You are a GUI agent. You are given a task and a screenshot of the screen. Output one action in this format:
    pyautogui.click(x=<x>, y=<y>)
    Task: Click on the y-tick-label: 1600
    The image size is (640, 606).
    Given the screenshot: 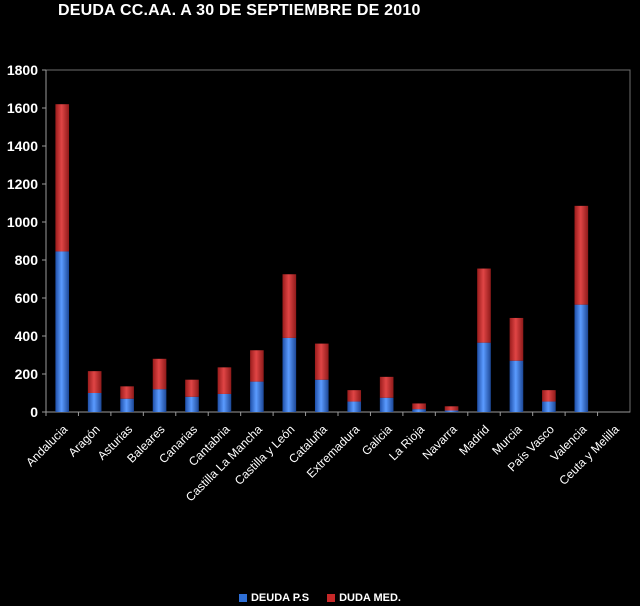 What is the action you would take?
    pyautogui.click(x=22, y=108)
    